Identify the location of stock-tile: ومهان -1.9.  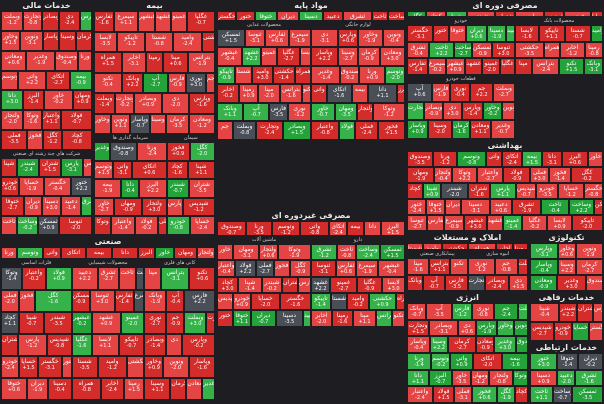
(420, 175).